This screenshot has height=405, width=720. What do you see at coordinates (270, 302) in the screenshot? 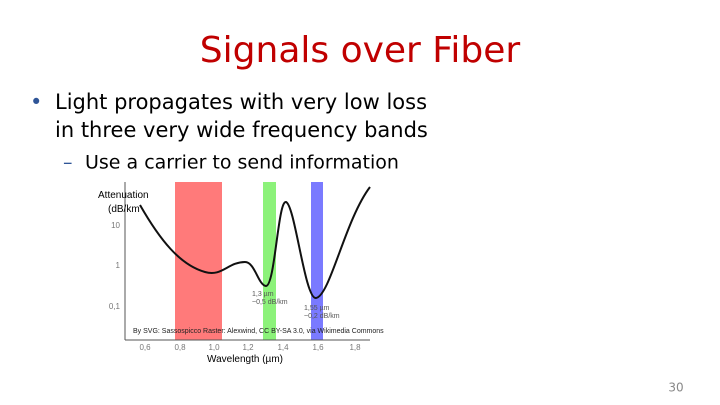
I see `annotation: ~0,5 dB/km` at bounding box center [270, 302].